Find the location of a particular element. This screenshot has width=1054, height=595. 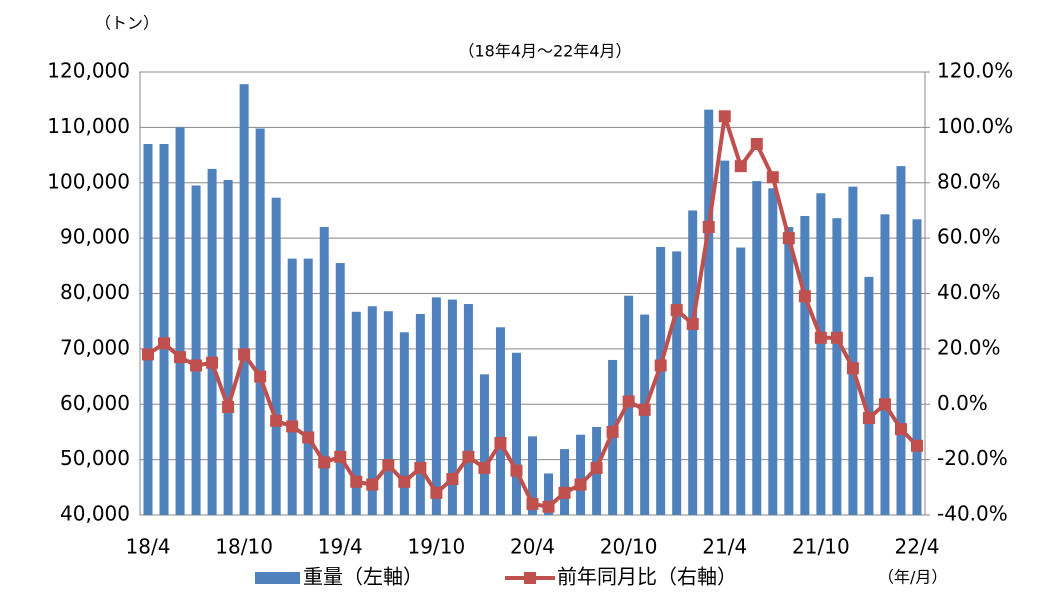

x-tick-label: 21/10 is located at coordinates (821, 547).